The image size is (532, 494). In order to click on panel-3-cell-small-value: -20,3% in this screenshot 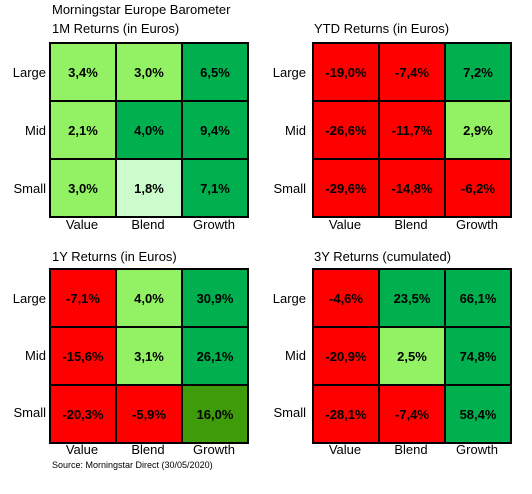, I will do `click(83, 414)`.